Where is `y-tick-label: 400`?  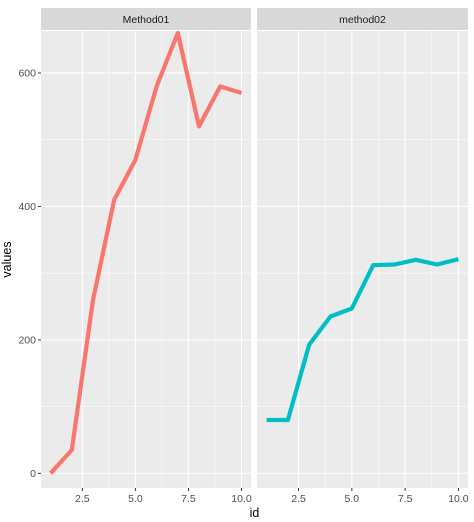 y-tick-label: 400 is located at coordinates (27, 207).